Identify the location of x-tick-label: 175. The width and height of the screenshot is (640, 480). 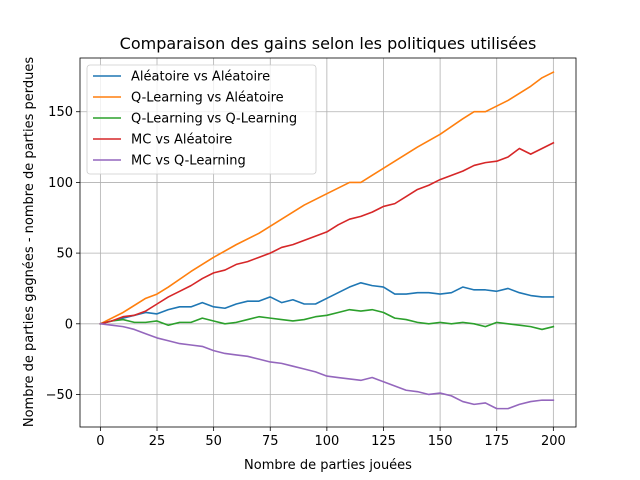
(496, 441).